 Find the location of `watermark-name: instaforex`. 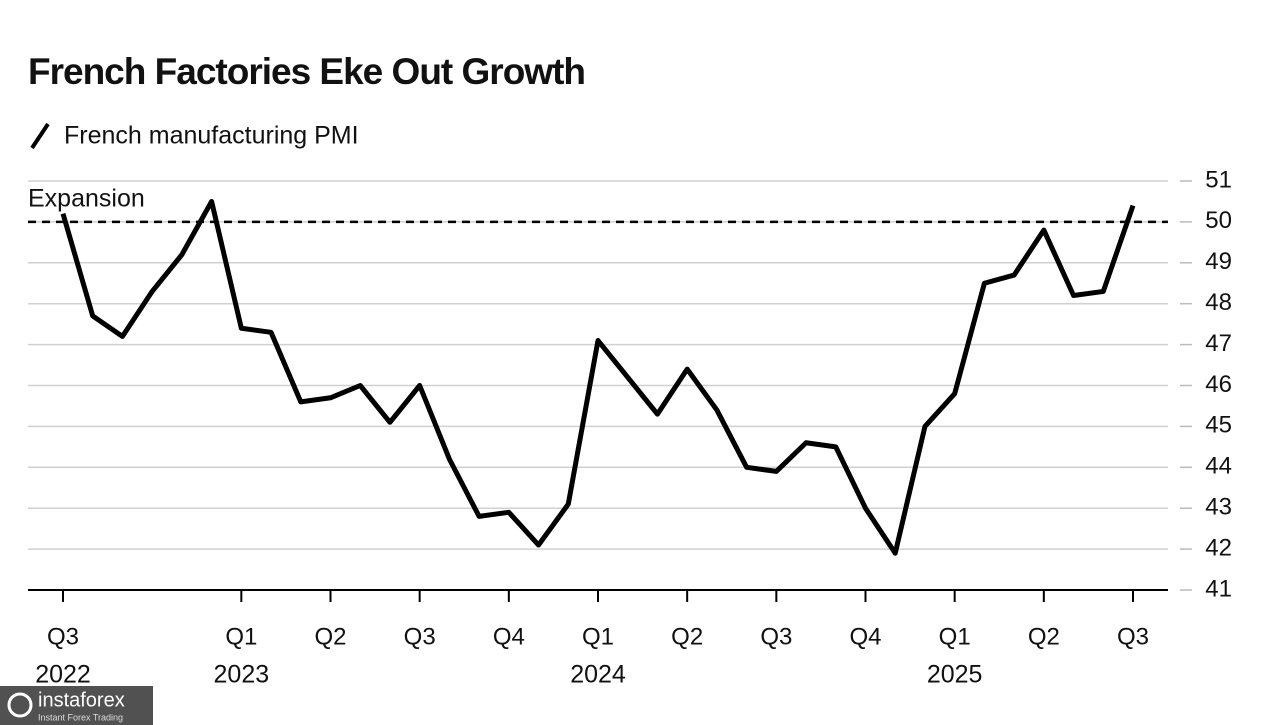

watermark-name: instaforex is located at coordinates (81, 700).